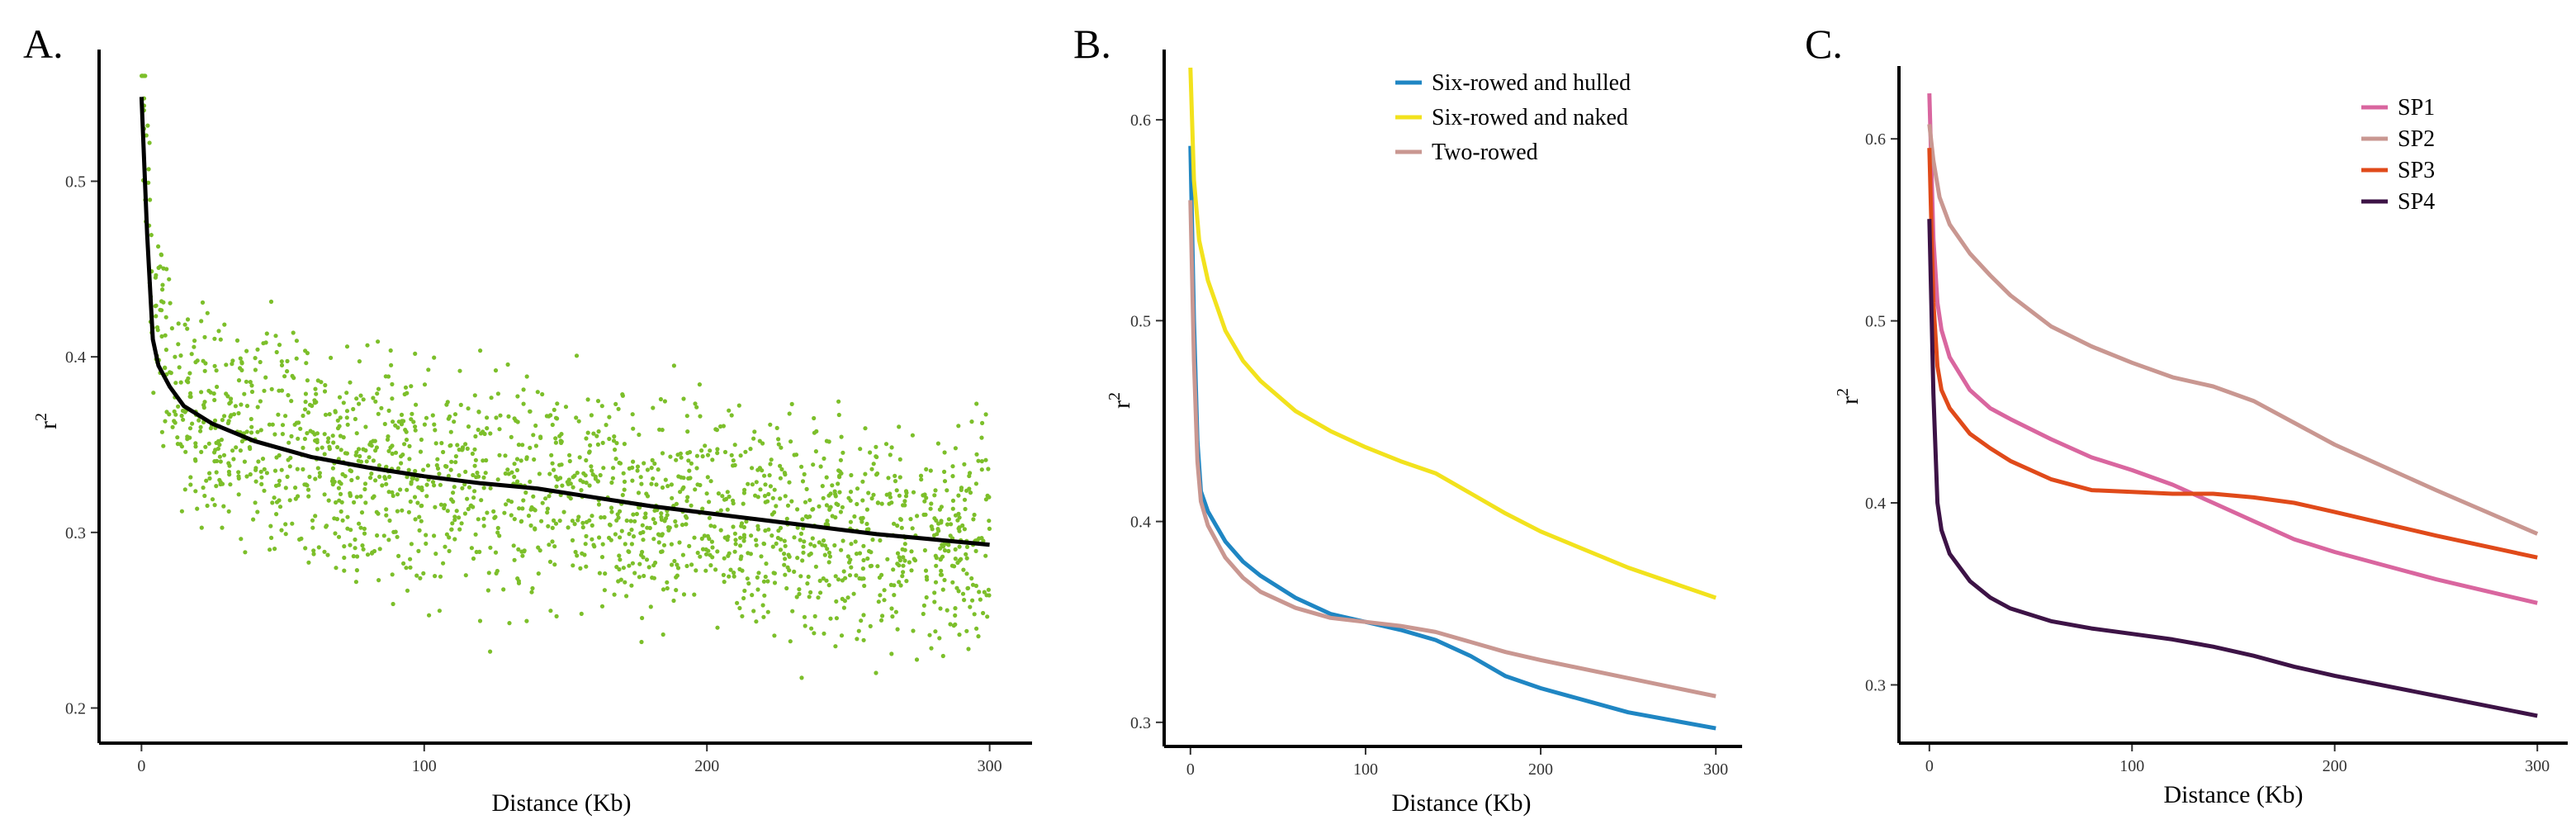 This screenshot has width=2576, height=829. I want to click on panel-c-y-tick-label-0.5: 0.5, so click(1875, 322).